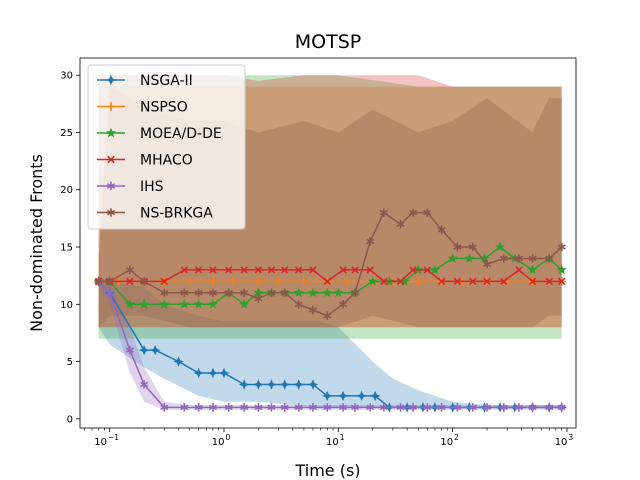  What do you see at coordinates (155, 214) in the screenshot?
I see `legend-item-ns-brkga: NS-BRKGA` at bounding box center [155, 214].